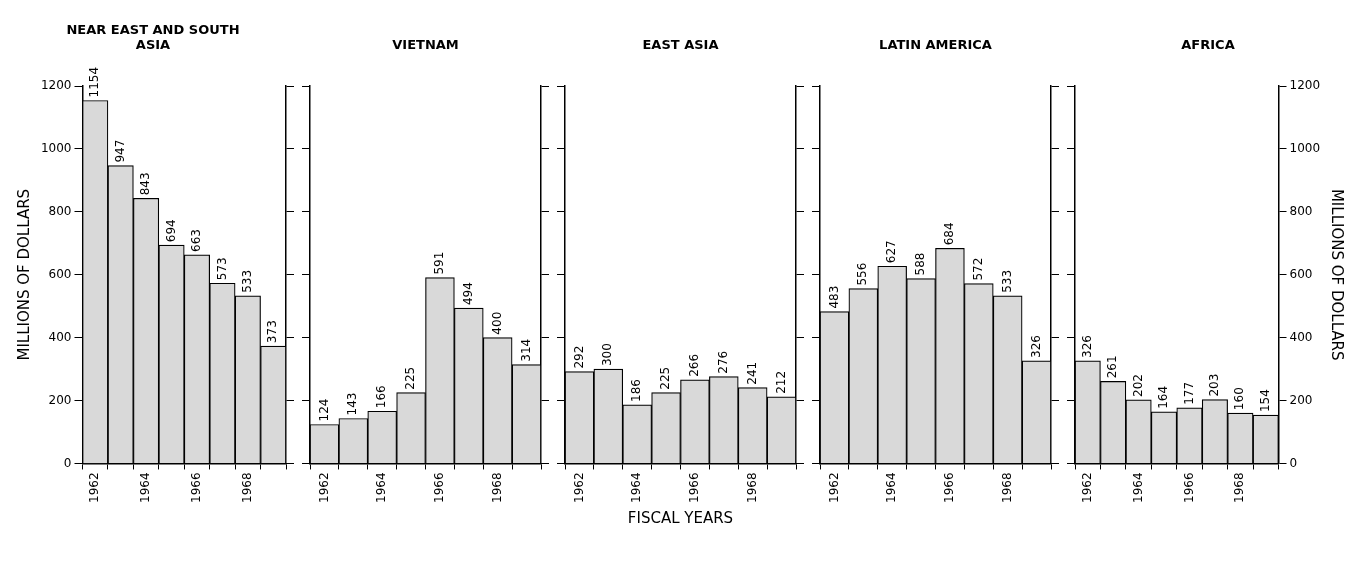 Image resolution: width=1367 pixels, height=562 pixels. Describe the element at coordinates (525, 350) in the screenshot. I see `data-label: 314` at that location.